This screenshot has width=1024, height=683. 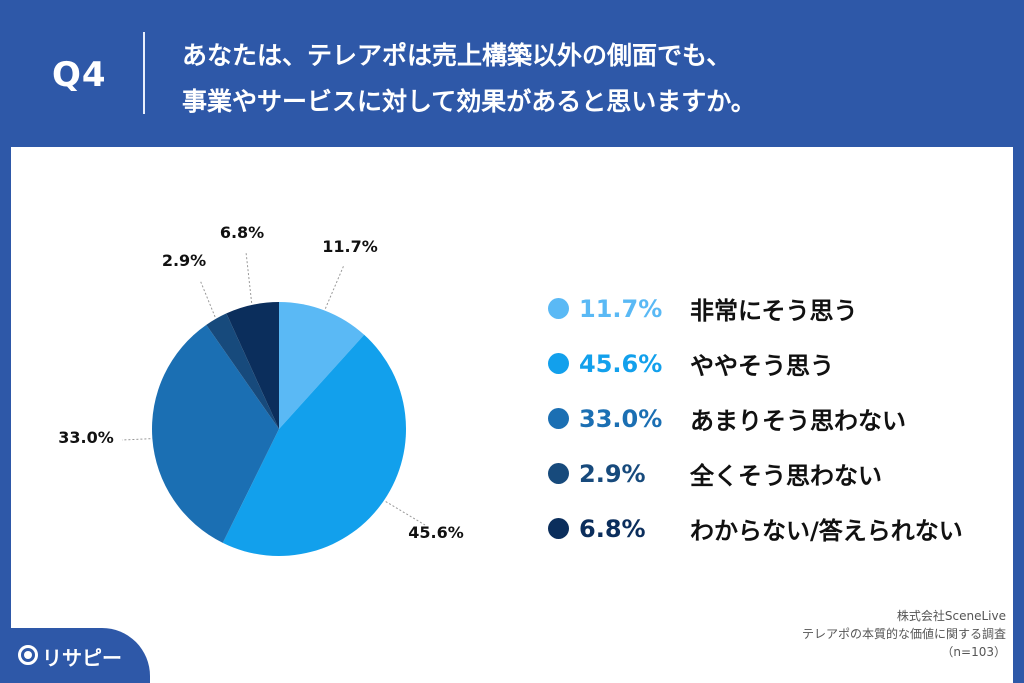 I want to click on legend-percent: 33.0%, so click(x=621, y=418).